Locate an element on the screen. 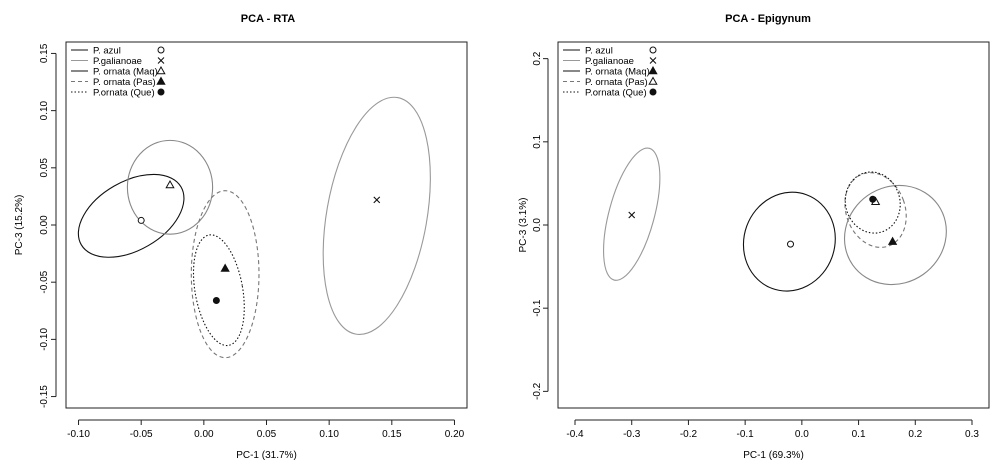  x-tick-label: 0.3 is located at coordinates (972, 434).